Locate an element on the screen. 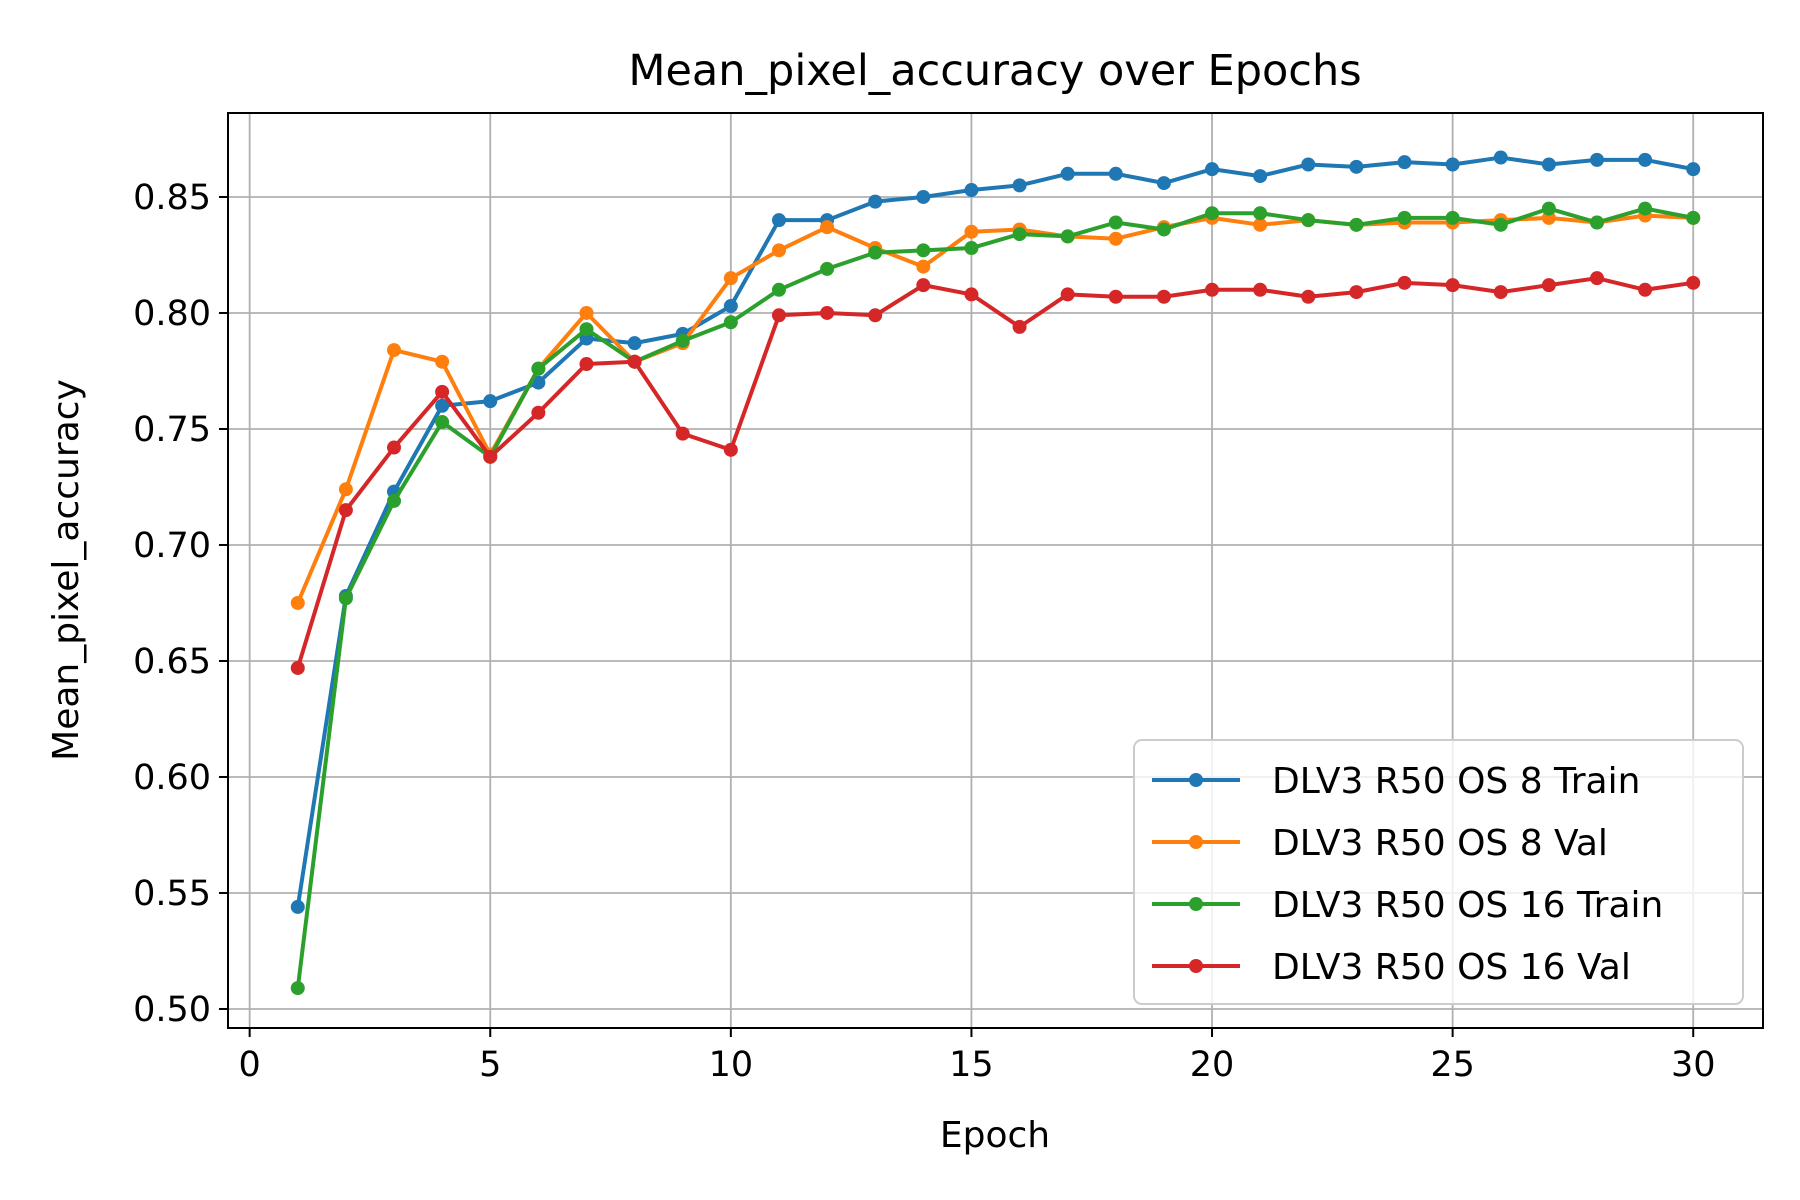 This screenshot has width=1800, height=1200. y-tick-label: 0.85 is located at coordinates (172, 198).